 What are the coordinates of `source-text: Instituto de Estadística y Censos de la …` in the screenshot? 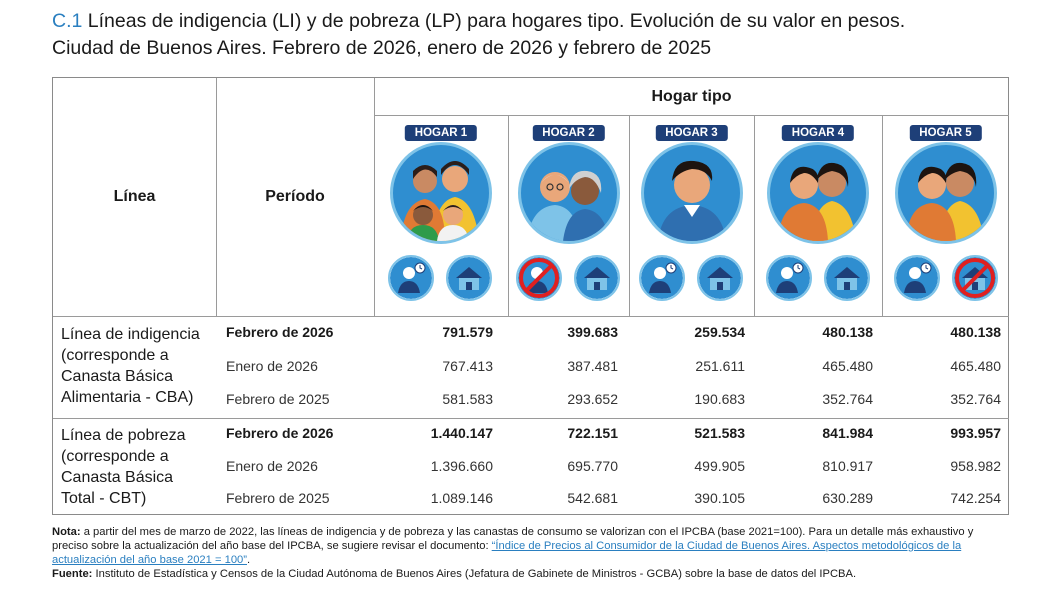 It's located at (474, 574).